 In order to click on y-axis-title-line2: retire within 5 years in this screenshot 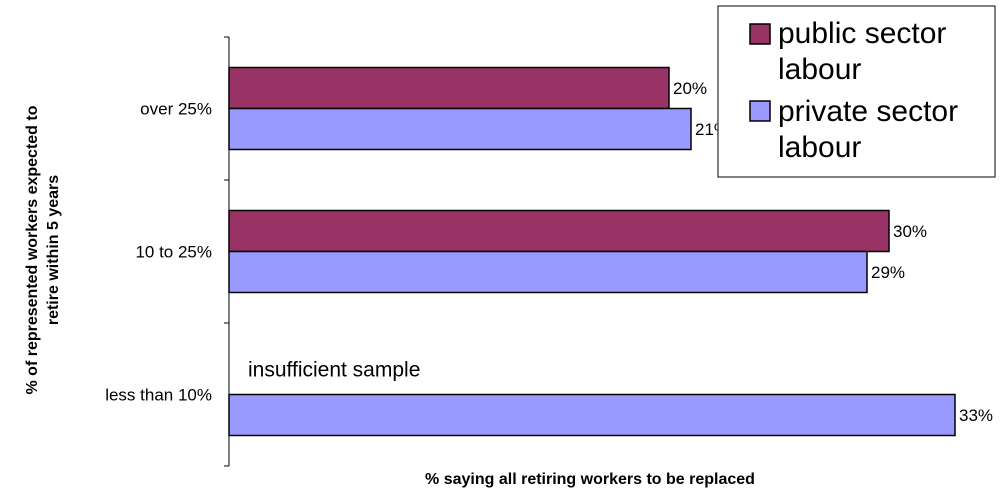, I will do `click(53, 250)`.